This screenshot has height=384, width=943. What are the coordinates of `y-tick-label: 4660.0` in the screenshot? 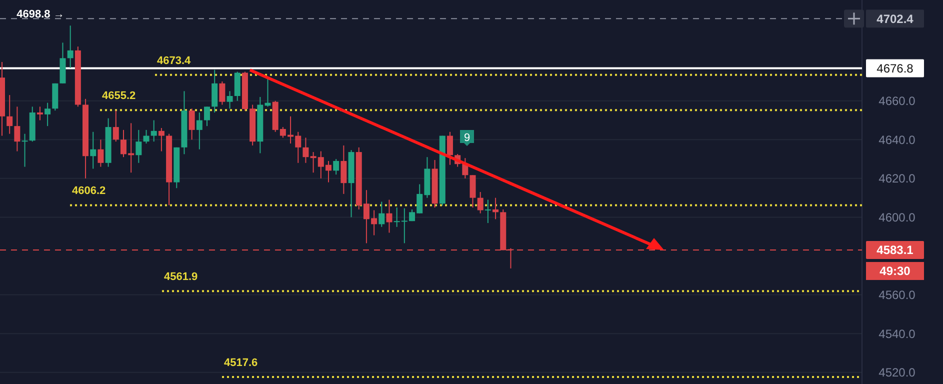 It's located at (897, 101).